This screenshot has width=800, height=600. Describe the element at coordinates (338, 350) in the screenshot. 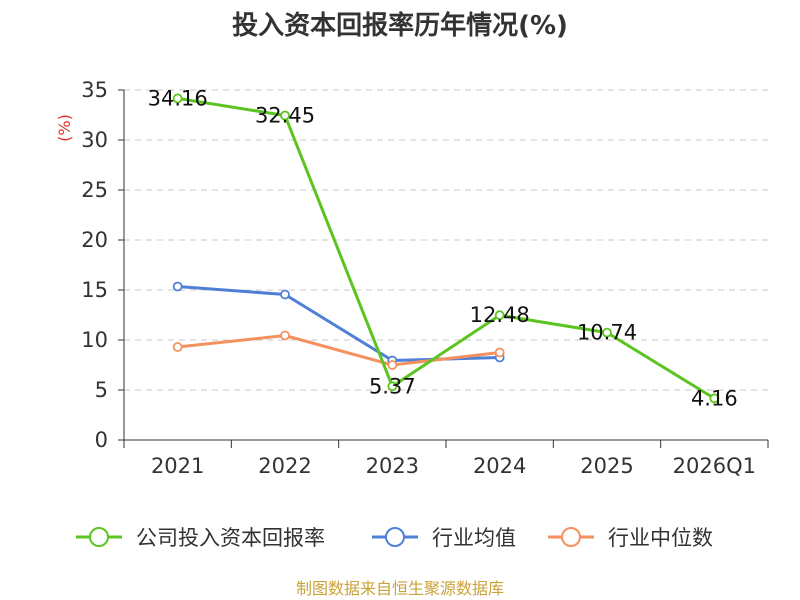

I see `series-line` at that location.